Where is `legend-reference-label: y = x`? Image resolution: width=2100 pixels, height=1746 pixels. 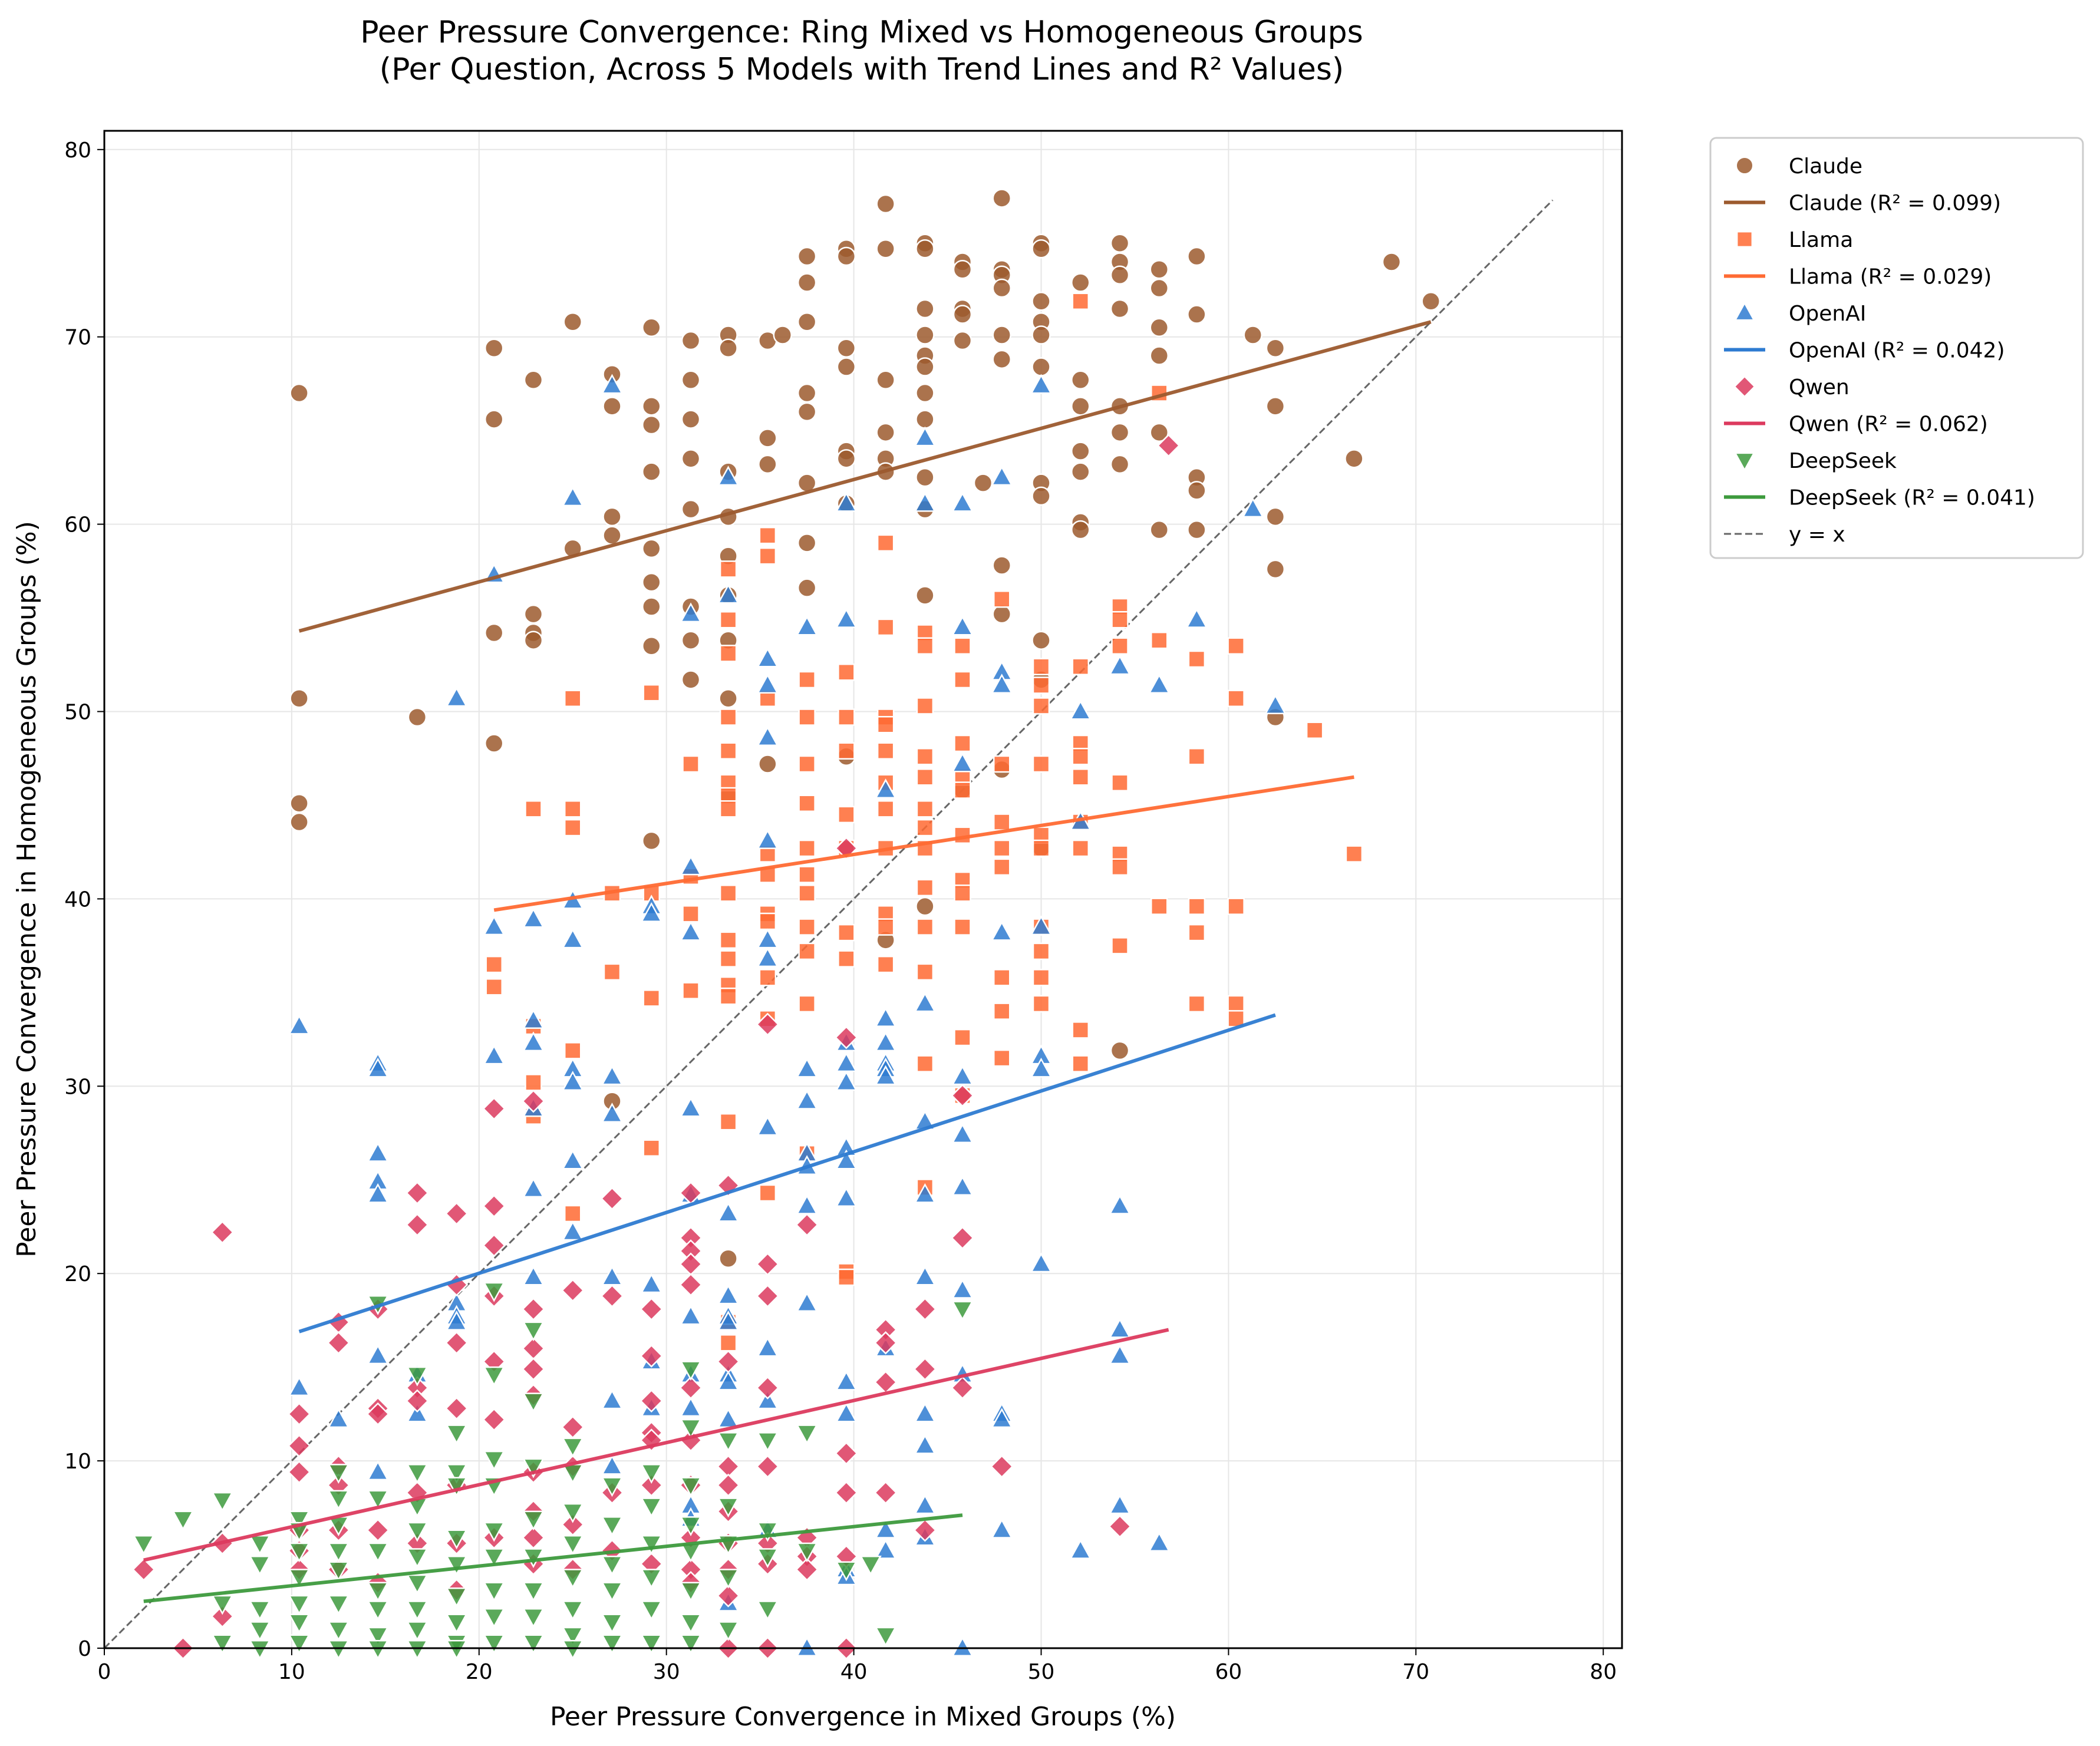 legend-reference-label: y = x is located at coordinates (1817, 535).